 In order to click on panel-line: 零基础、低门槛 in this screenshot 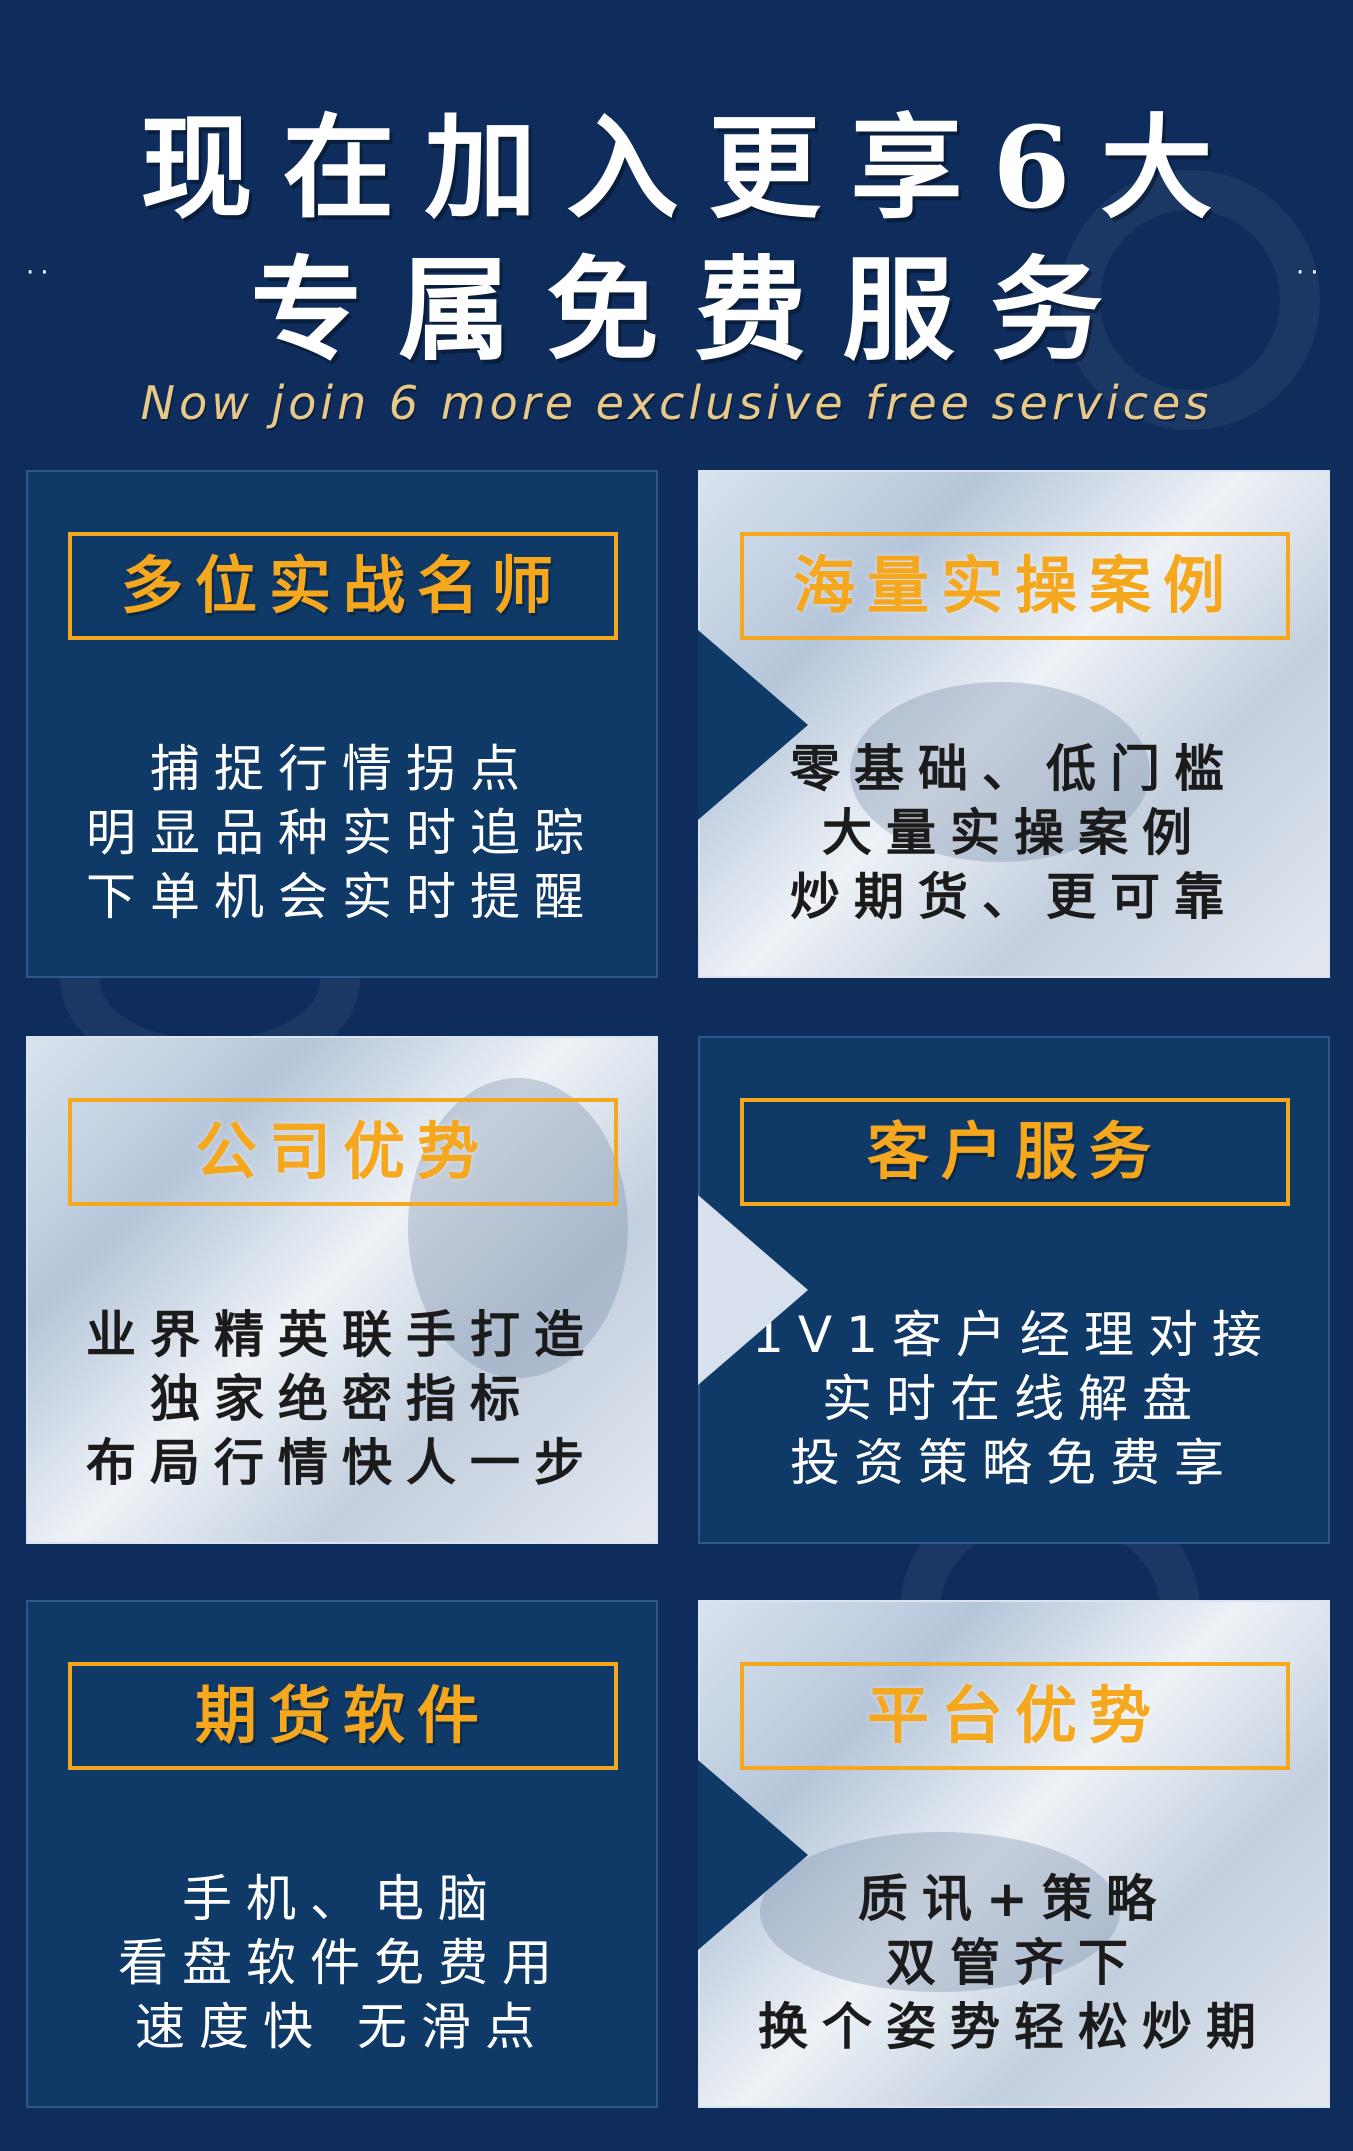, I will do `click(1014, 769)`.